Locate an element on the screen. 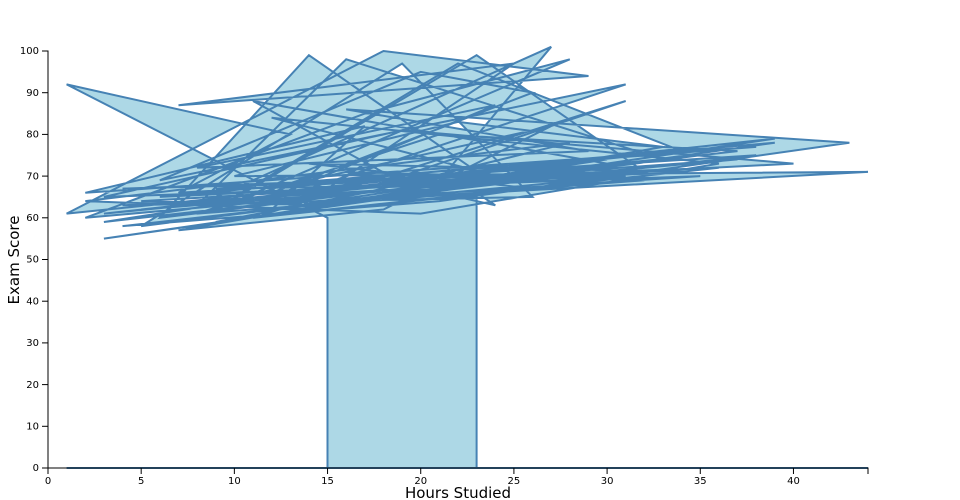  x-tick: 25 is located at coordinates (514, 477).